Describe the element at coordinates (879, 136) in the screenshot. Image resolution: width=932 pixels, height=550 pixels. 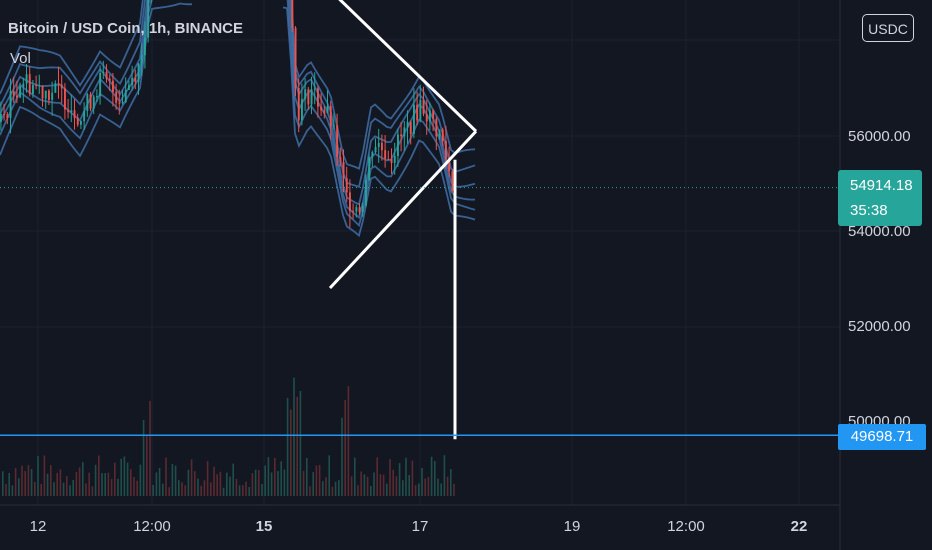
I see `price-tick-label: 56000.00` at that location.